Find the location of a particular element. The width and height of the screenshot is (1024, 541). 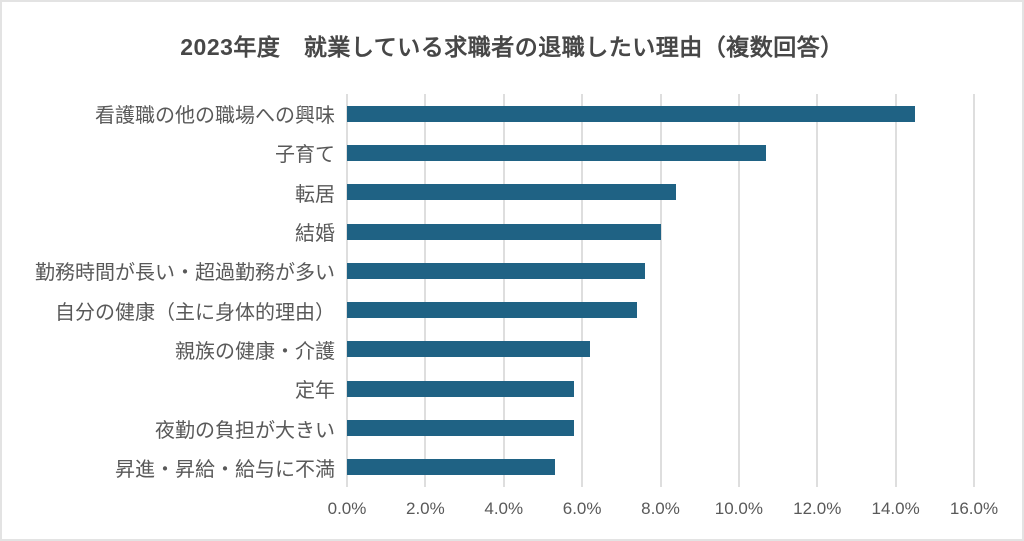

x-tick-label: 4.0% is located at coordinates (504, 508).